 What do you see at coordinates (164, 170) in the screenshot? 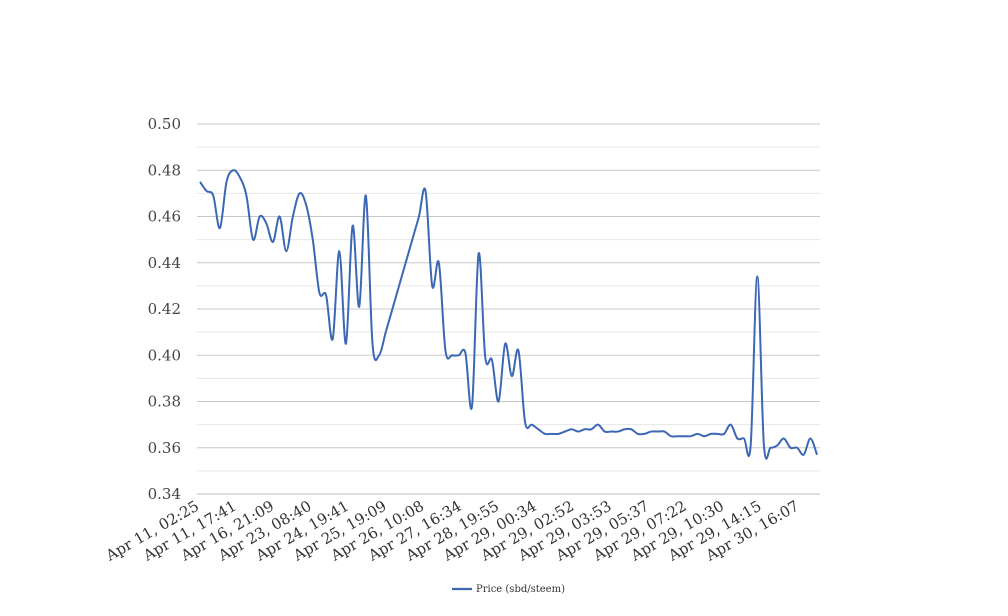
I see `y-tick-label: 0.48` at bounding box center [164, 170].